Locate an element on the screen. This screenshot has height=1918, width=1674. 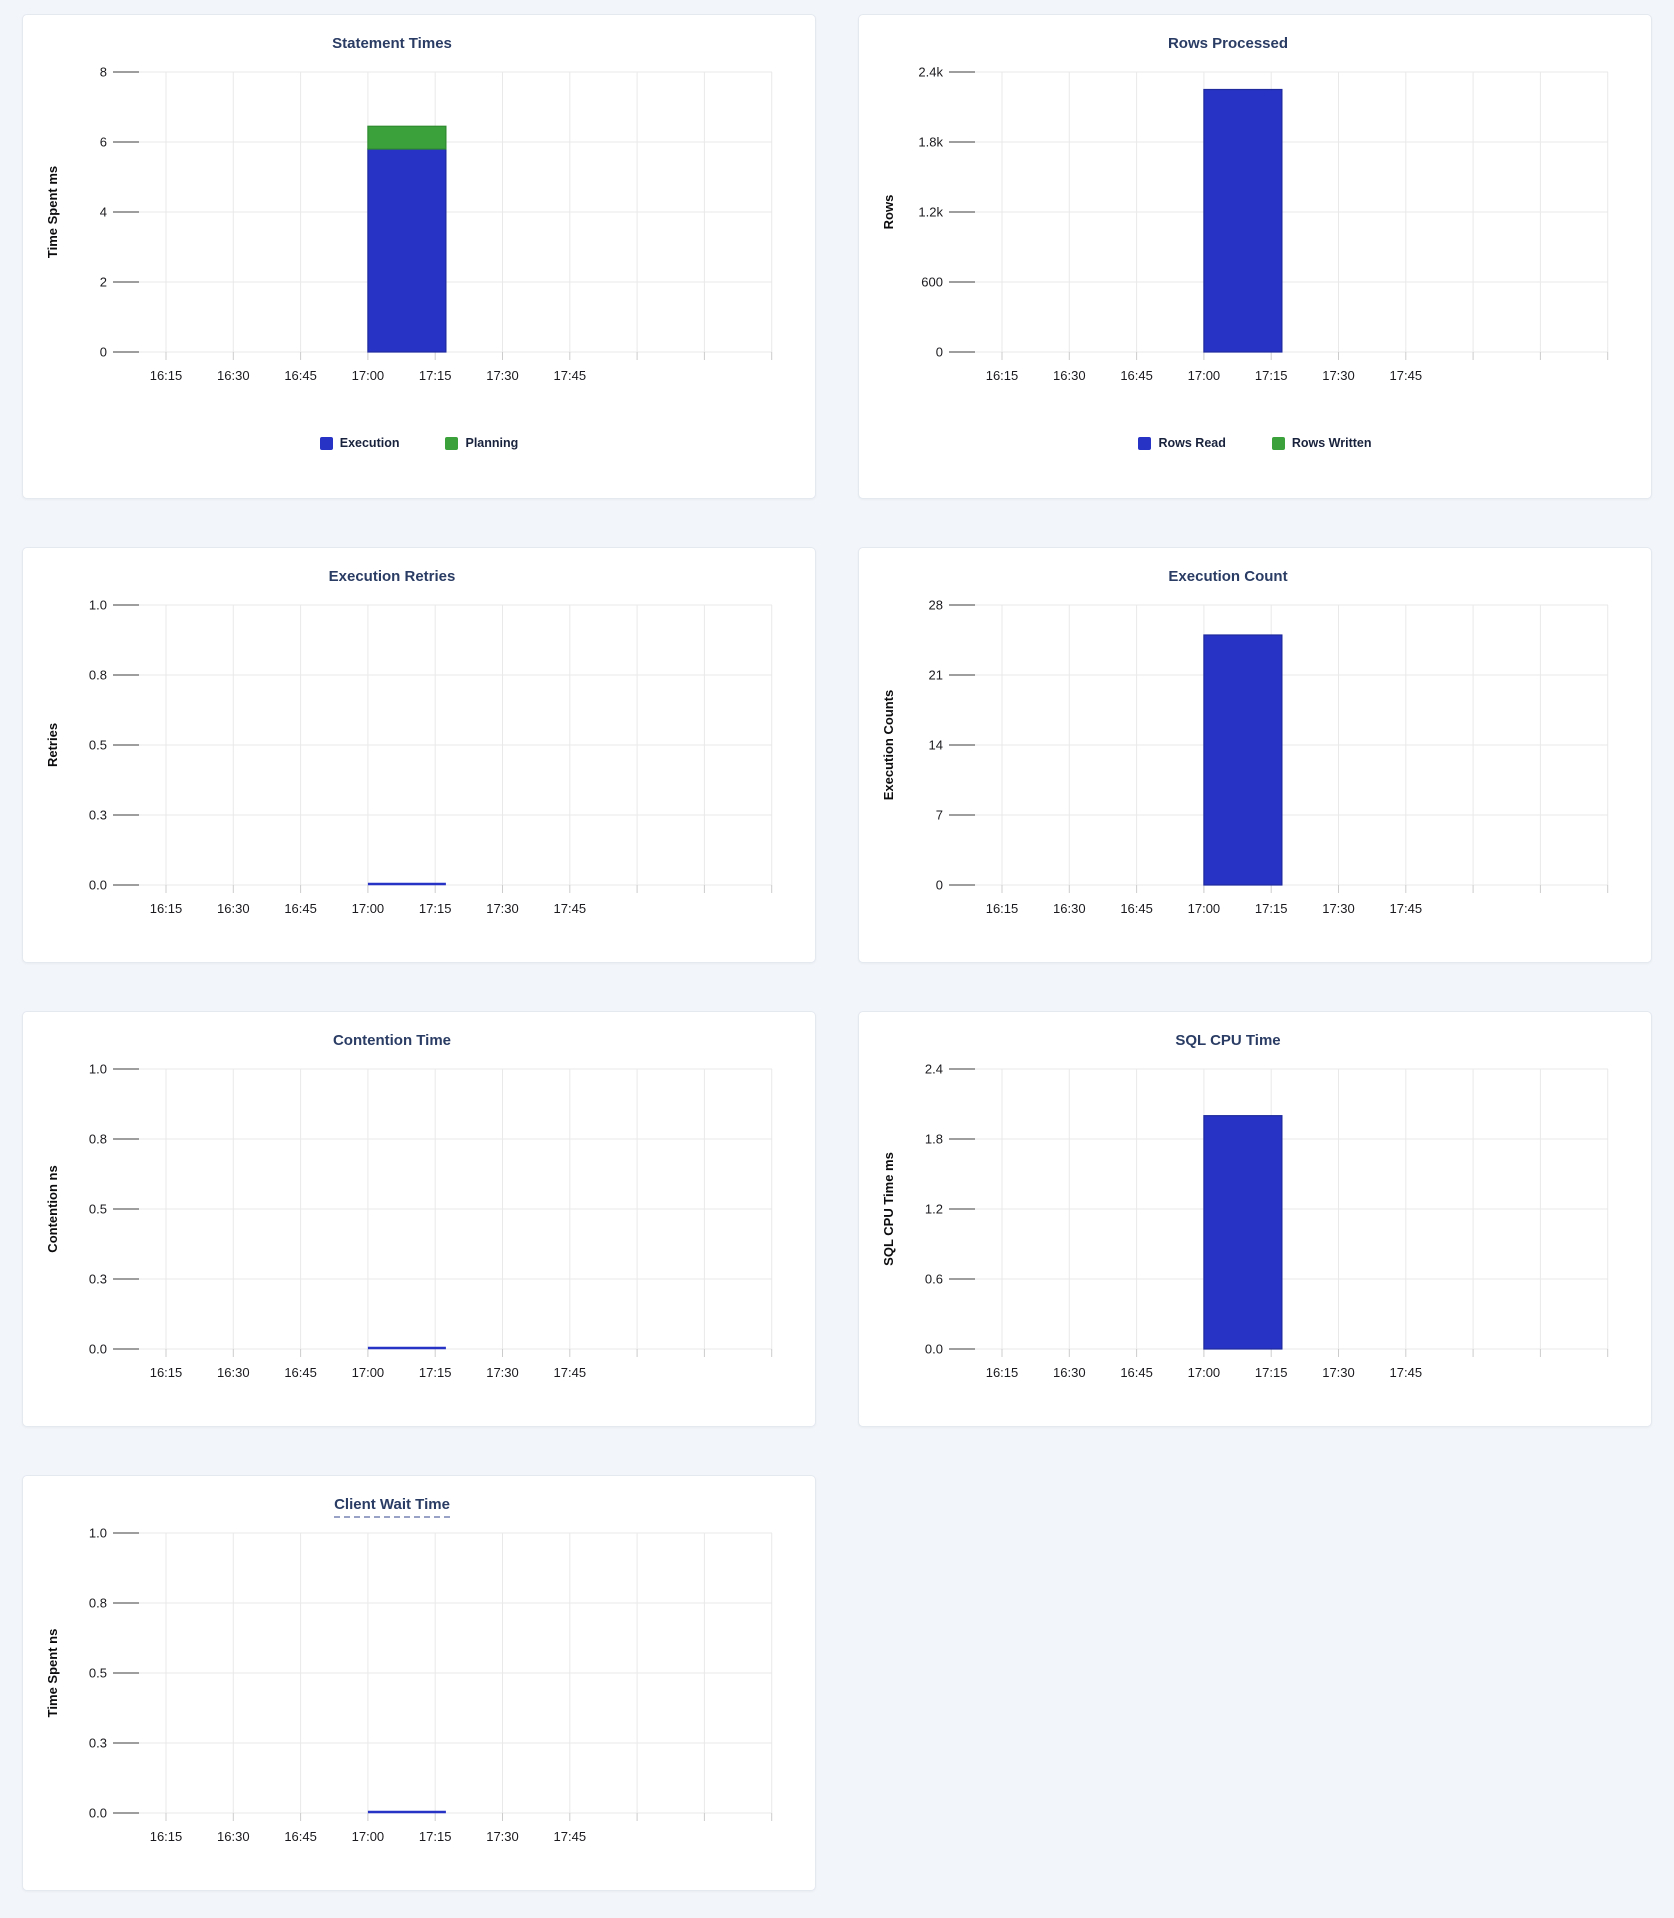
bar-sql-cpu-time is located at coordinates (1243, 1232).